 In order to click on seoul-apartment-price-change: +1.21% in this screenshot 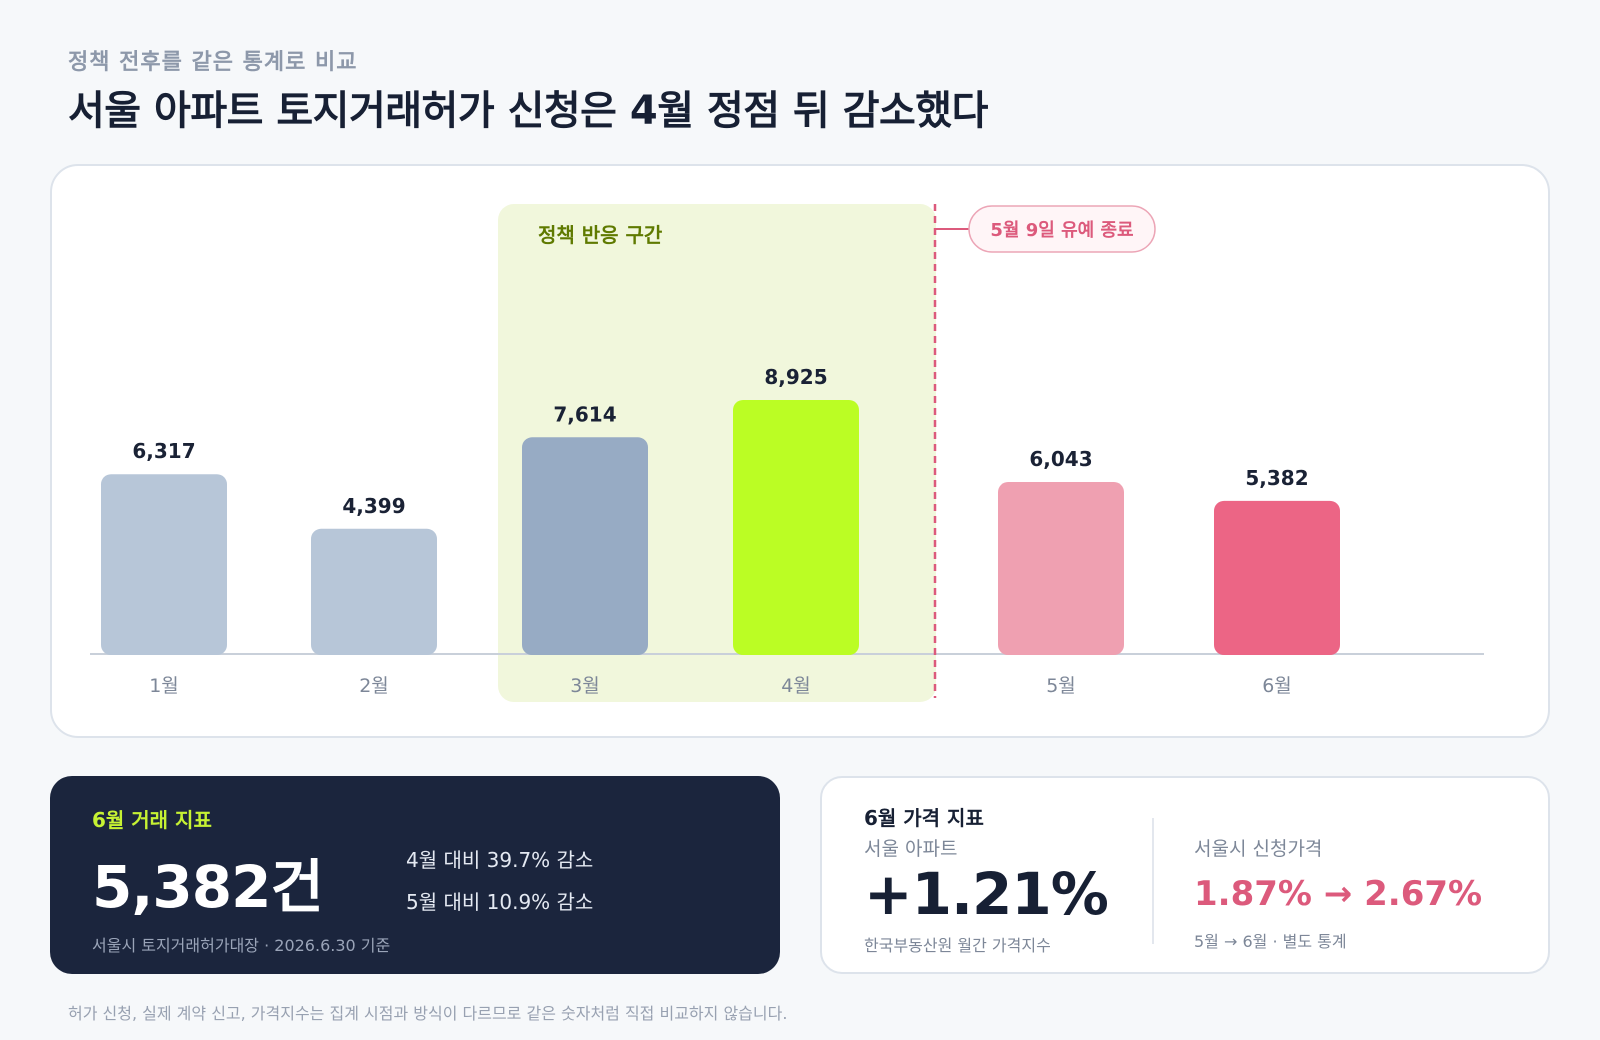, I will do `click(986, 894)`.